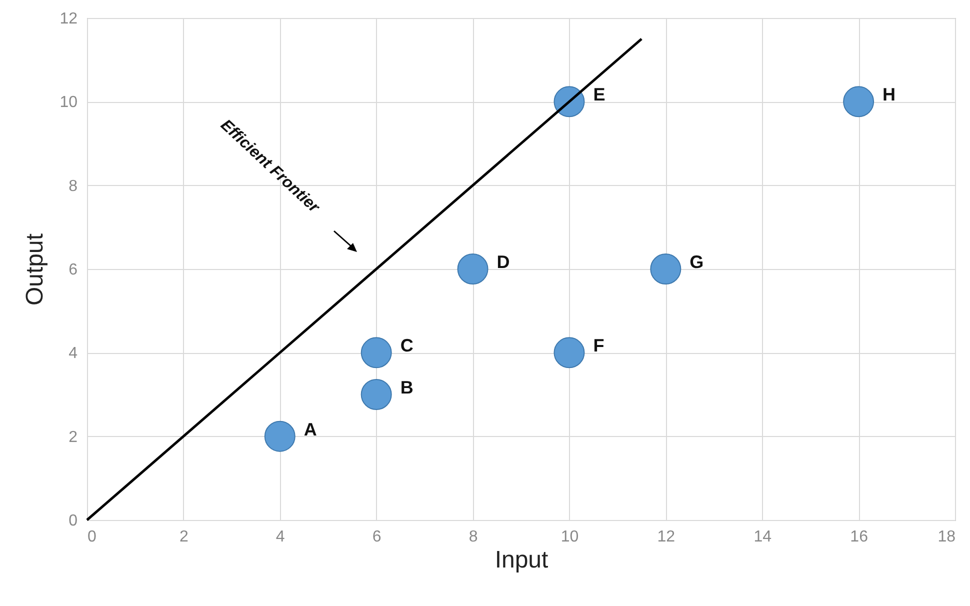  What do you see at coordinates (73, 186) in the screenshot?
I see `y-tick-label: 8` at bounding box center [73, 186].